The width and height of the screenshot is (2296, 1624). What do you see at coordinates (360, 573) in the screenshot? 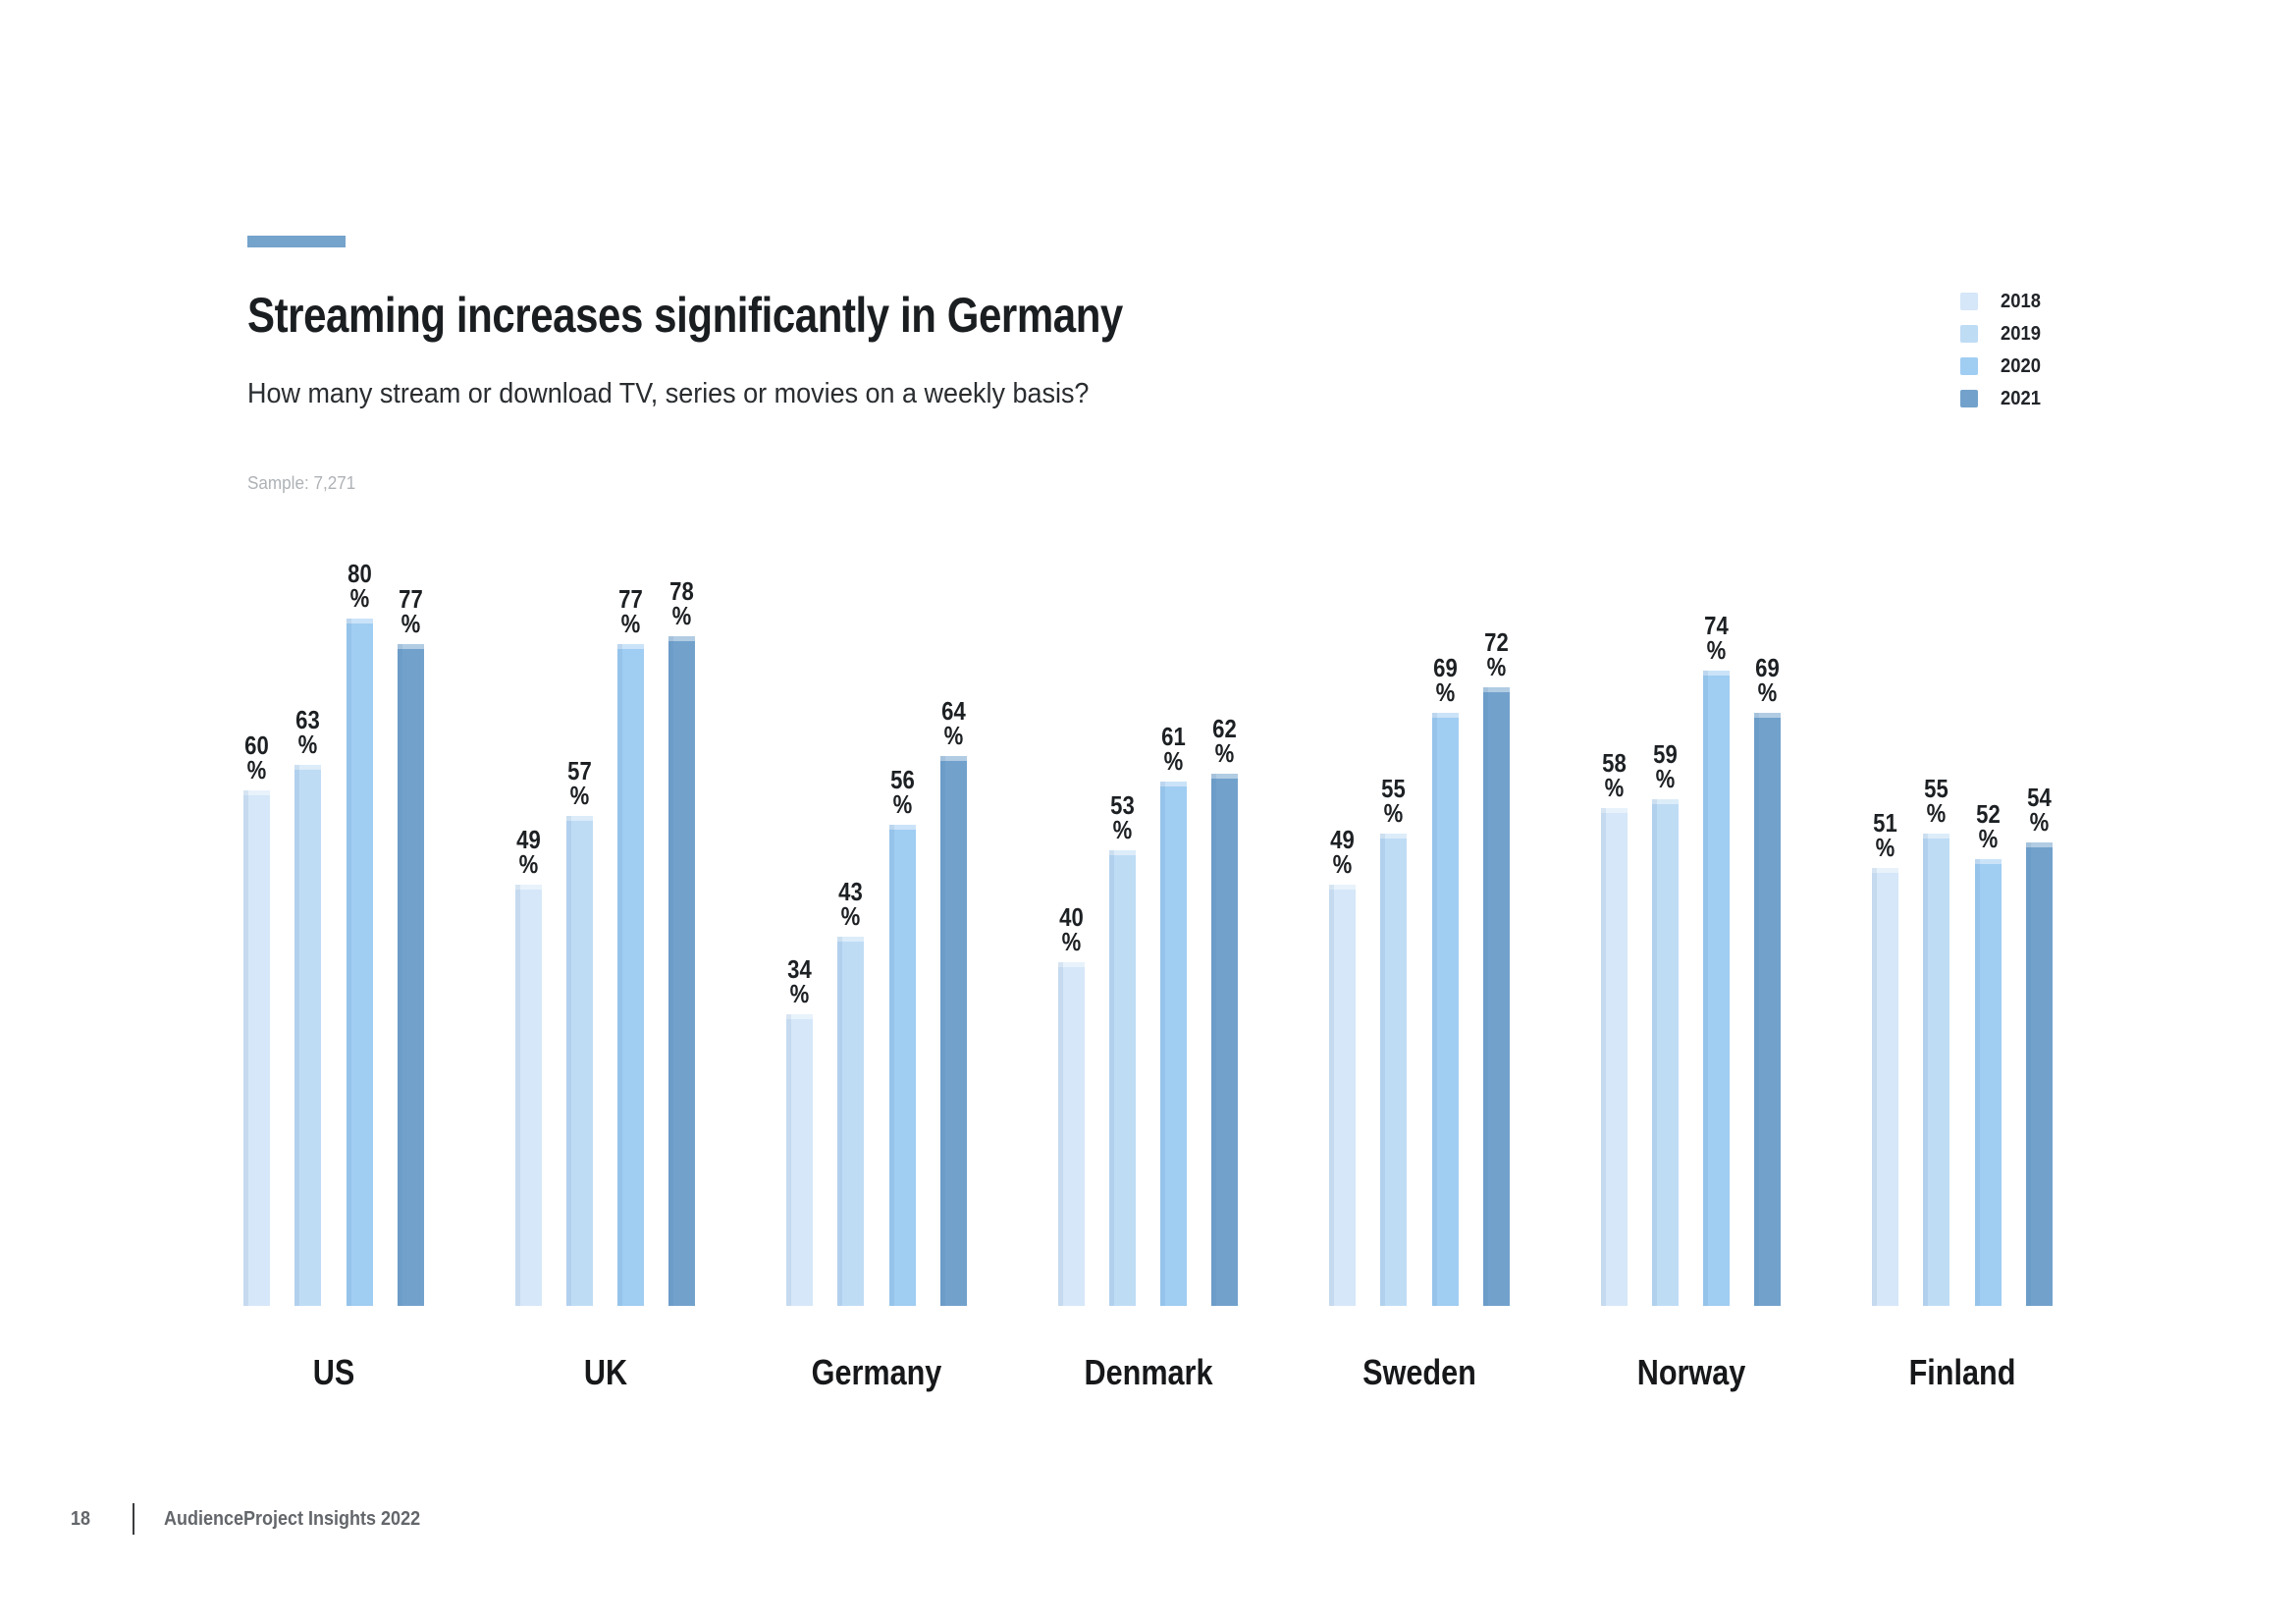
I see `bar-value-number: 80` at bounding box center [360, 573].